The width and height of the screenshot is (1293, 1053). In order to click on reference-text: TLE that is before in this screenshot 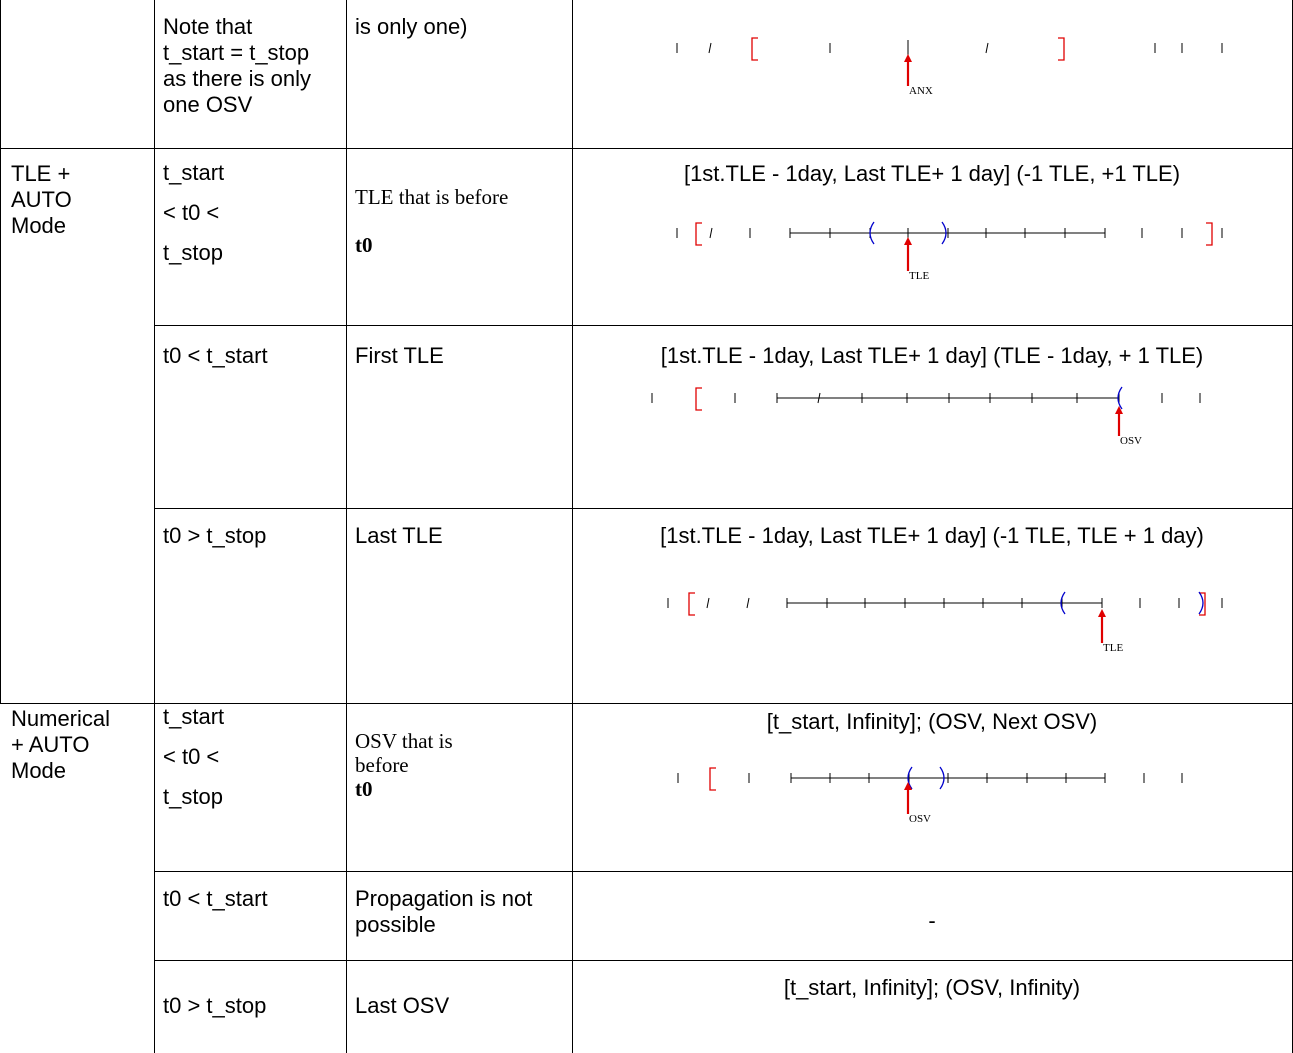, I will do `click(432, 197)`.